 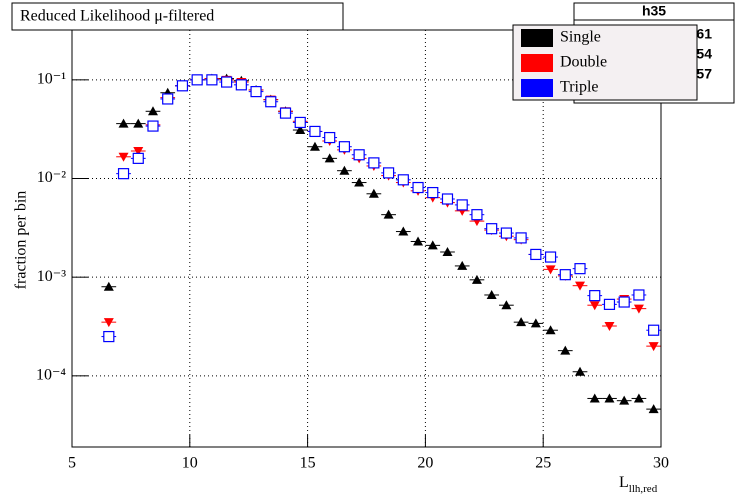 I want to click on legend-label: Single, so click(x=580, y=37).